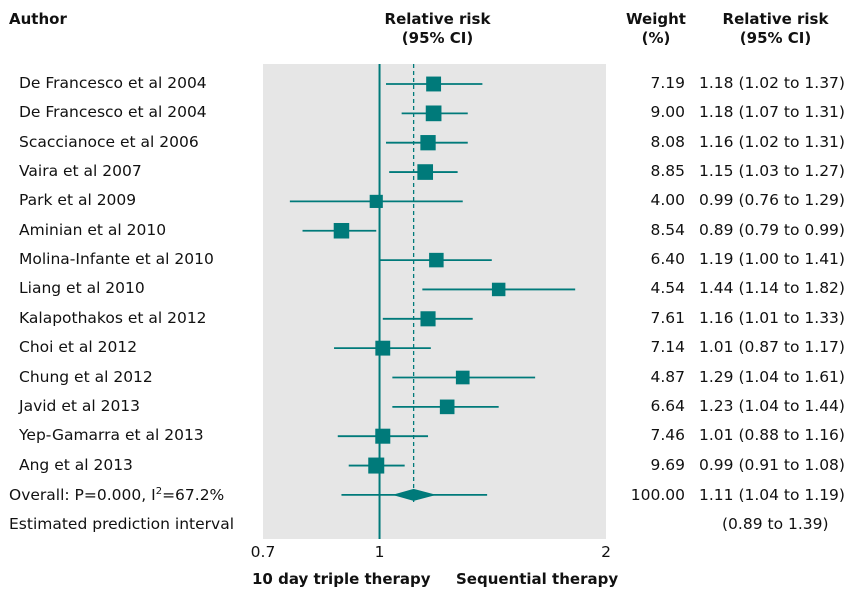 Image resolution: width=853 pixels, height=590 pixels. I want to click on study-author: Molina-Infante et al 2010, so click(116, 259).